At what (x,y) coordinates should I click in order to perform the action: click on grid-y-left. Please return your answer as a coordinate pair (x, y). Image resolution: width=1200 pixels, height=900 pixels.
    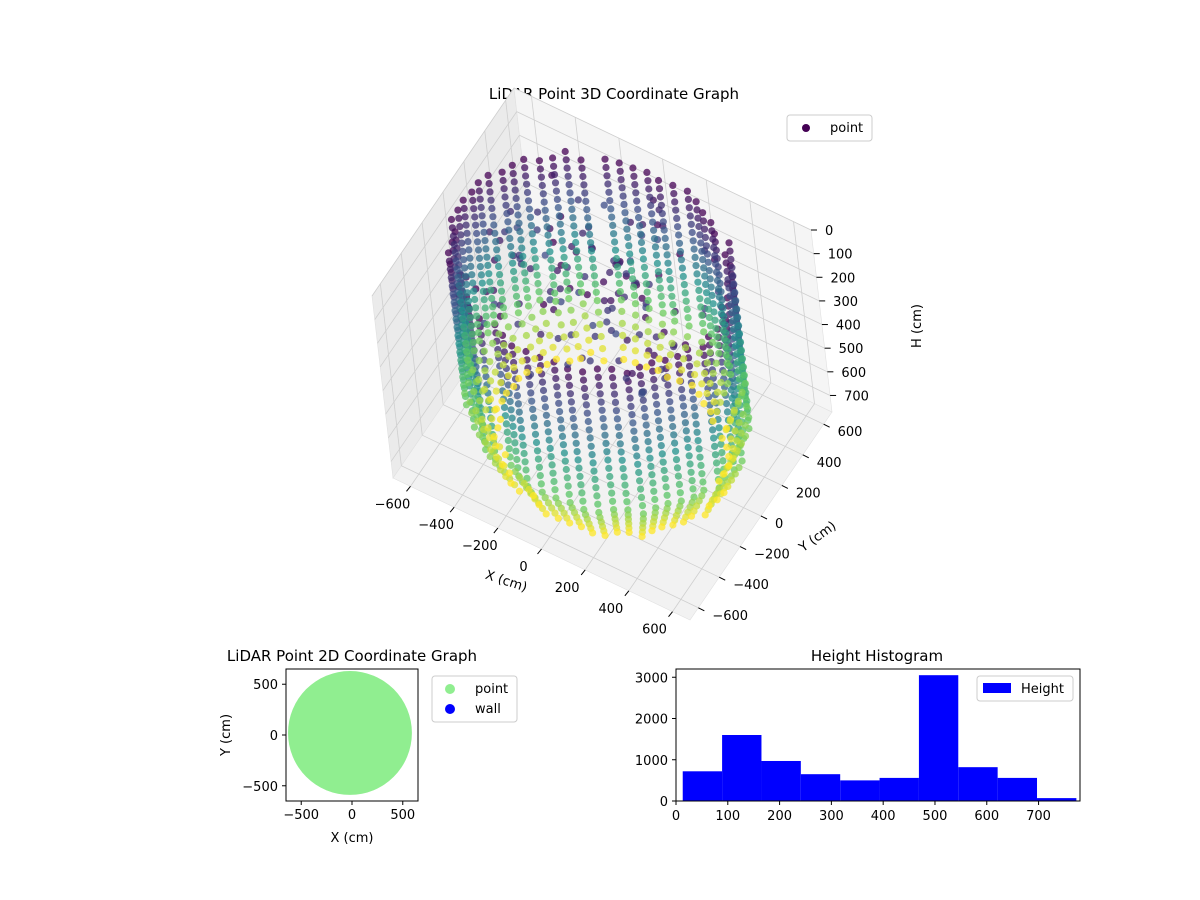
    Looking at the image, I should click on (432, 313).